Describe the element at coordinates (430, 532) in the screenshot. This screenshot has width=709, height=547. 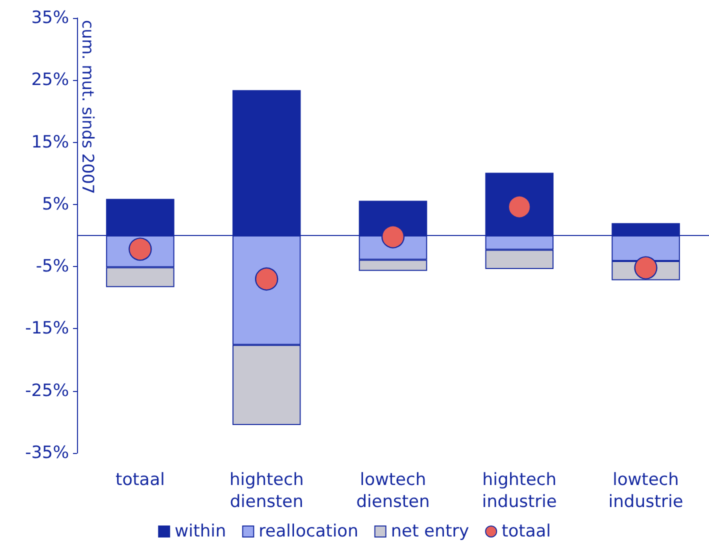
I see `legend-label: net entry` at that location.